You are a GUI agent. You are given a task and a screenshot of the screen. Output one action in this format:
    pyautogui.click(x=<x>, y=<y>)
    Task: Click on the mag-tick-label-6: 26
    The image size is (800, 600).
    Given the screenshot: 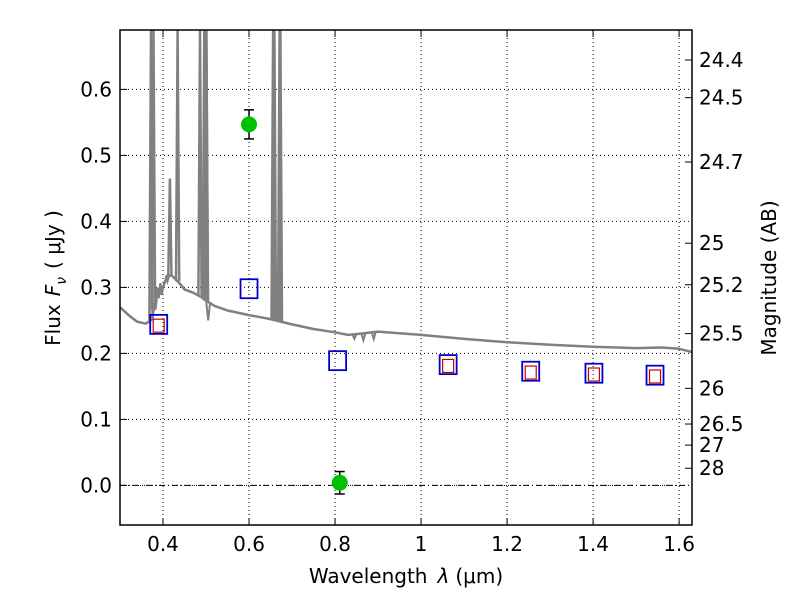 What is the action you would take?
    pyautogui.click(x=711, y=388)
    